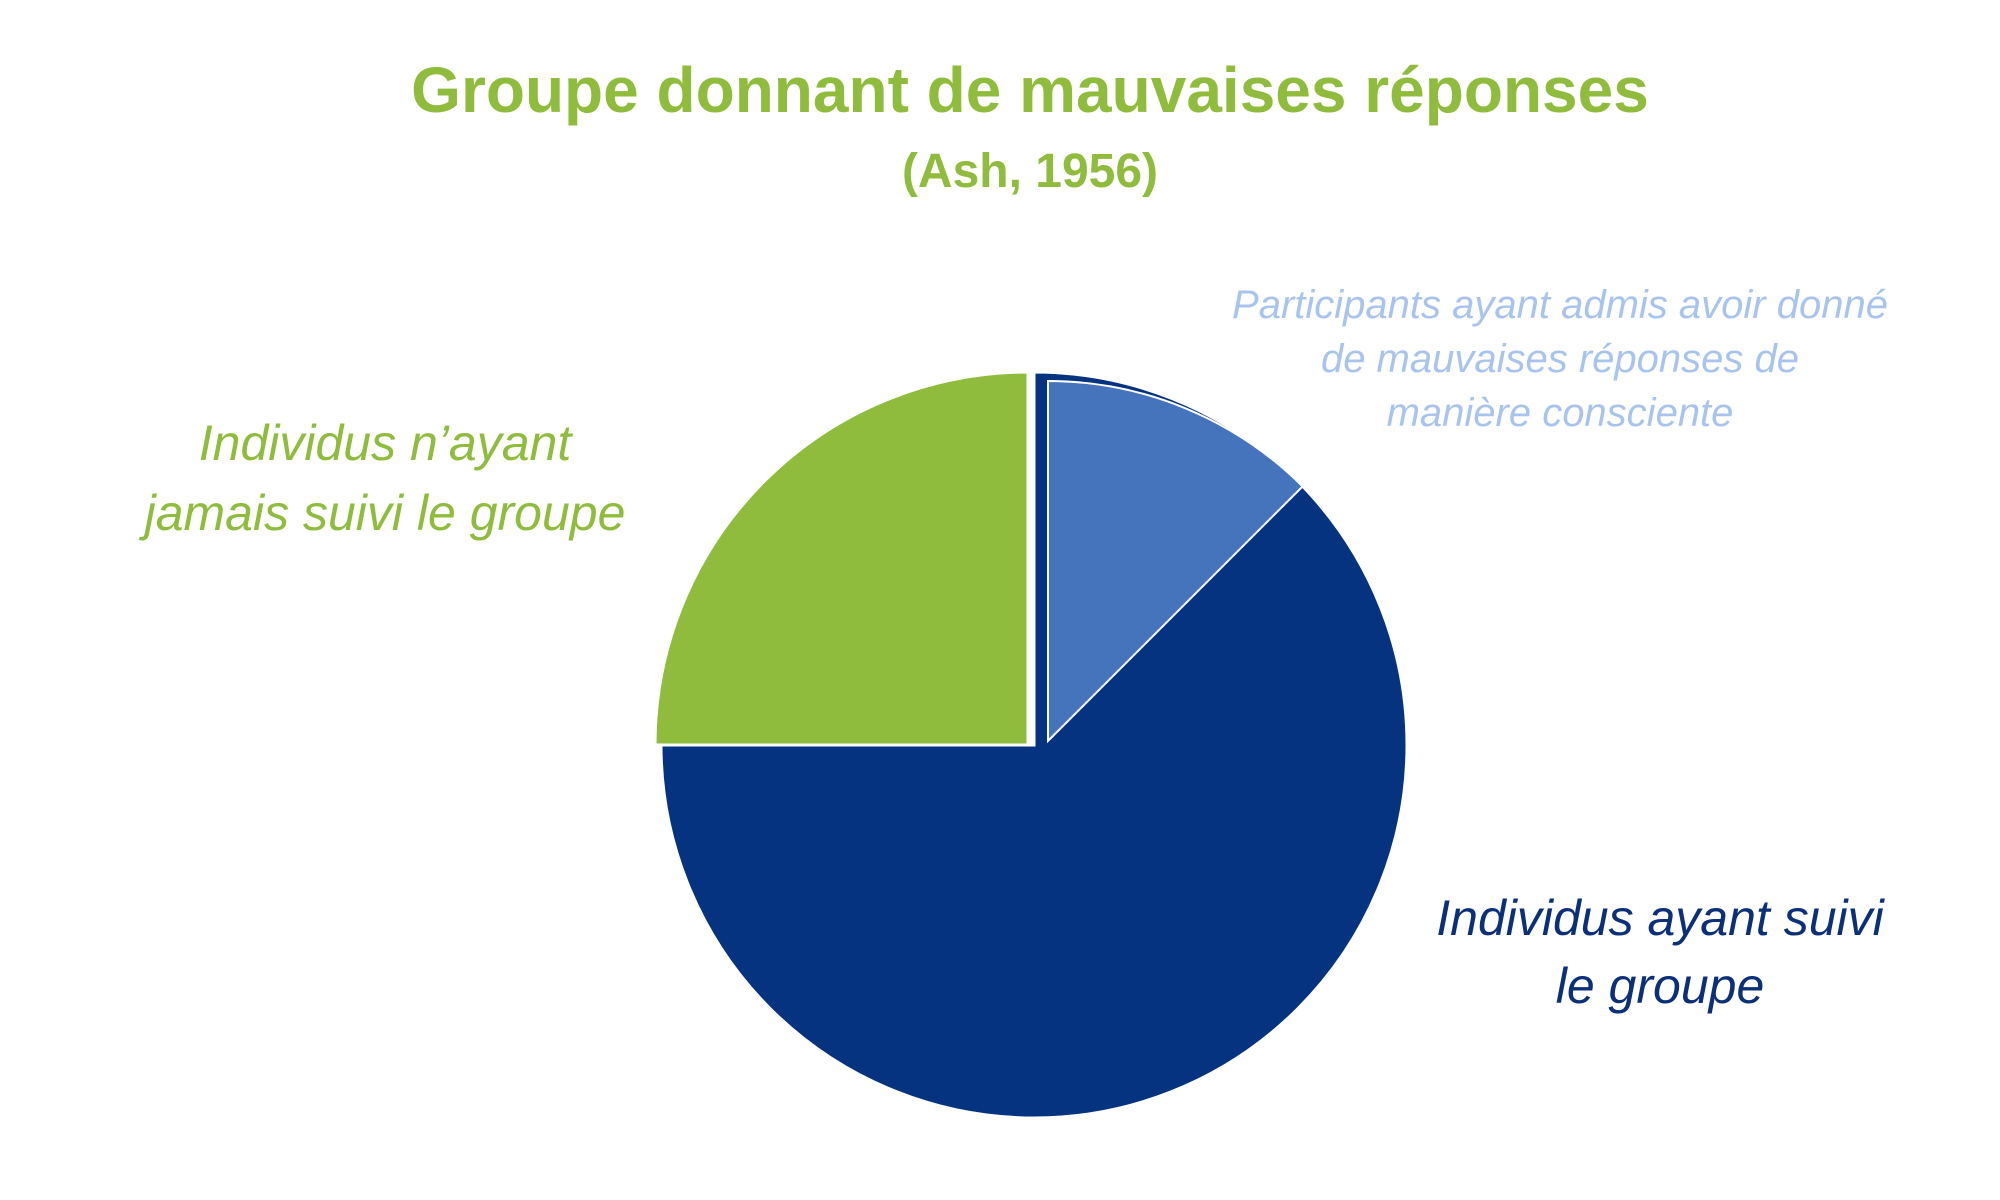 Image resolution: width=2000 pixels, height=1200 pixels. I want to click on label-jamais-suivi-line-2: jamais suivi le groupe, so click(382, 513).